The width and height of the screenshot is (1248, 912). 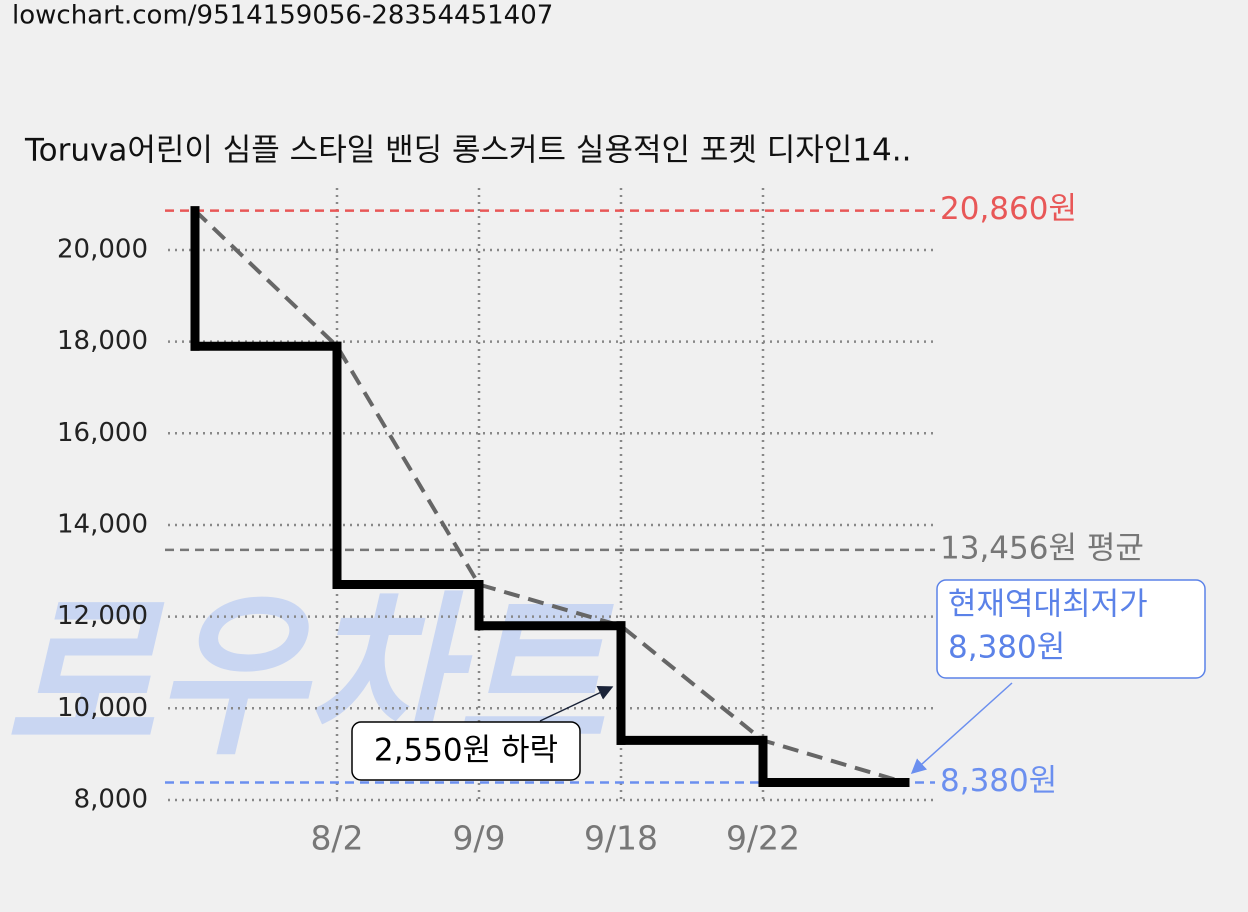 What do you see at coordinates (1042, 548) in the screenshot?
I see `reference-label: 13,456원 평균` at bounding box center [1042, 548].